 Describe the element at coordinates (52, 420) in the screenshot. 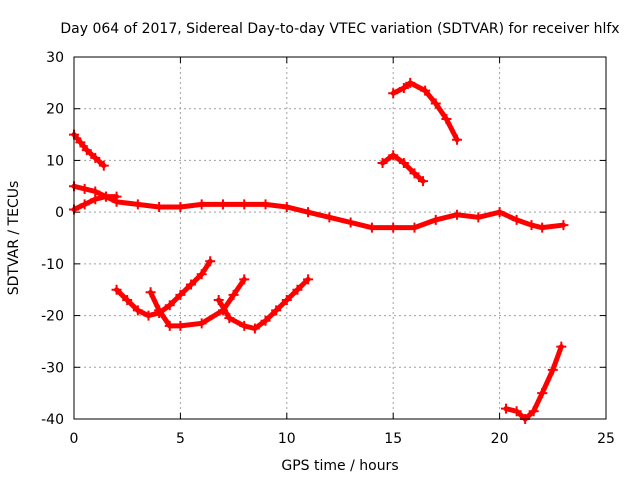

I see `y-tick-label: -40` at that location.